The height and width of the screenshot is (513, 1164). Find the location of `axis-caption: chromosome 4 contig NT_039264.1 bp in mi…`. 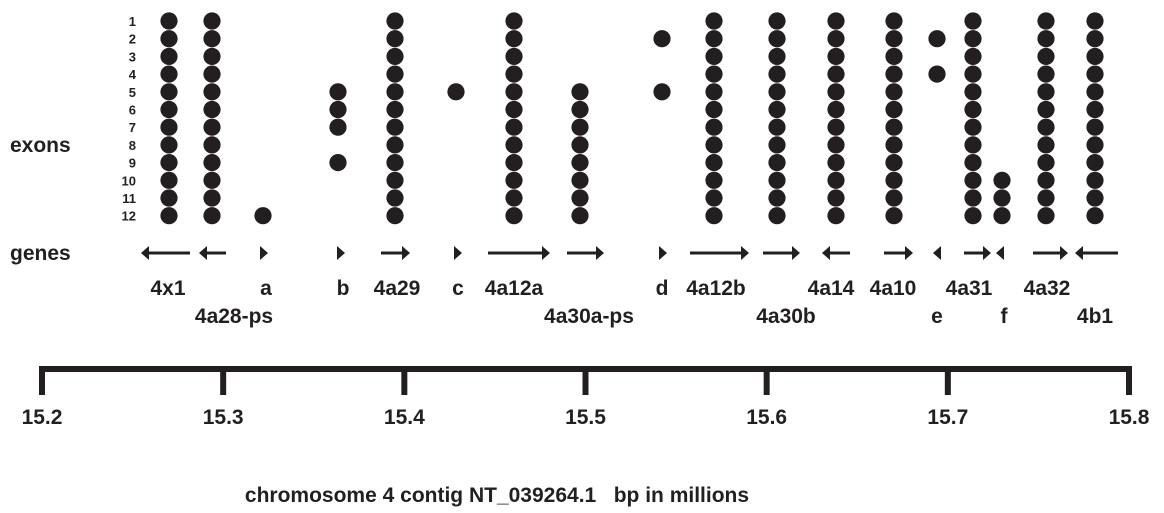

axis-caption: chromosome 4 contig NT_039264.1 bp in mi… is located at coordinates (497, 495).